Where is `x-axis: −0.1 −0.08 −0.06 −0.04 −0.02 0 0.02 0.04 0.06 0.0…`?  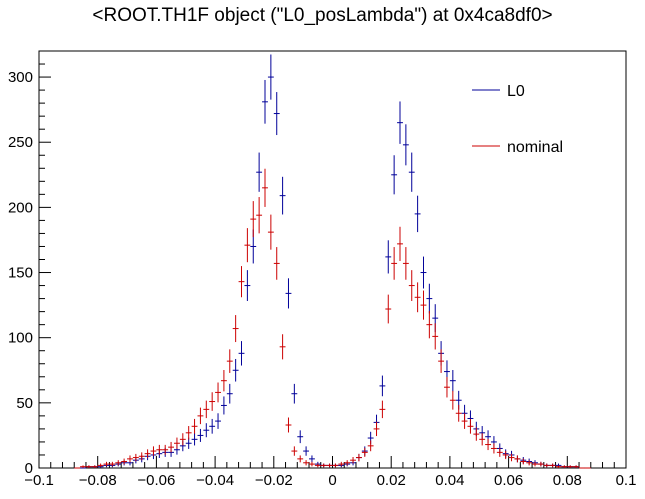 x-axis: −0.1 −0.08 −0.06 −0.04 −0.02 0 0.02 0.04 0.06 0.0… is located at coordinates (330, 472).